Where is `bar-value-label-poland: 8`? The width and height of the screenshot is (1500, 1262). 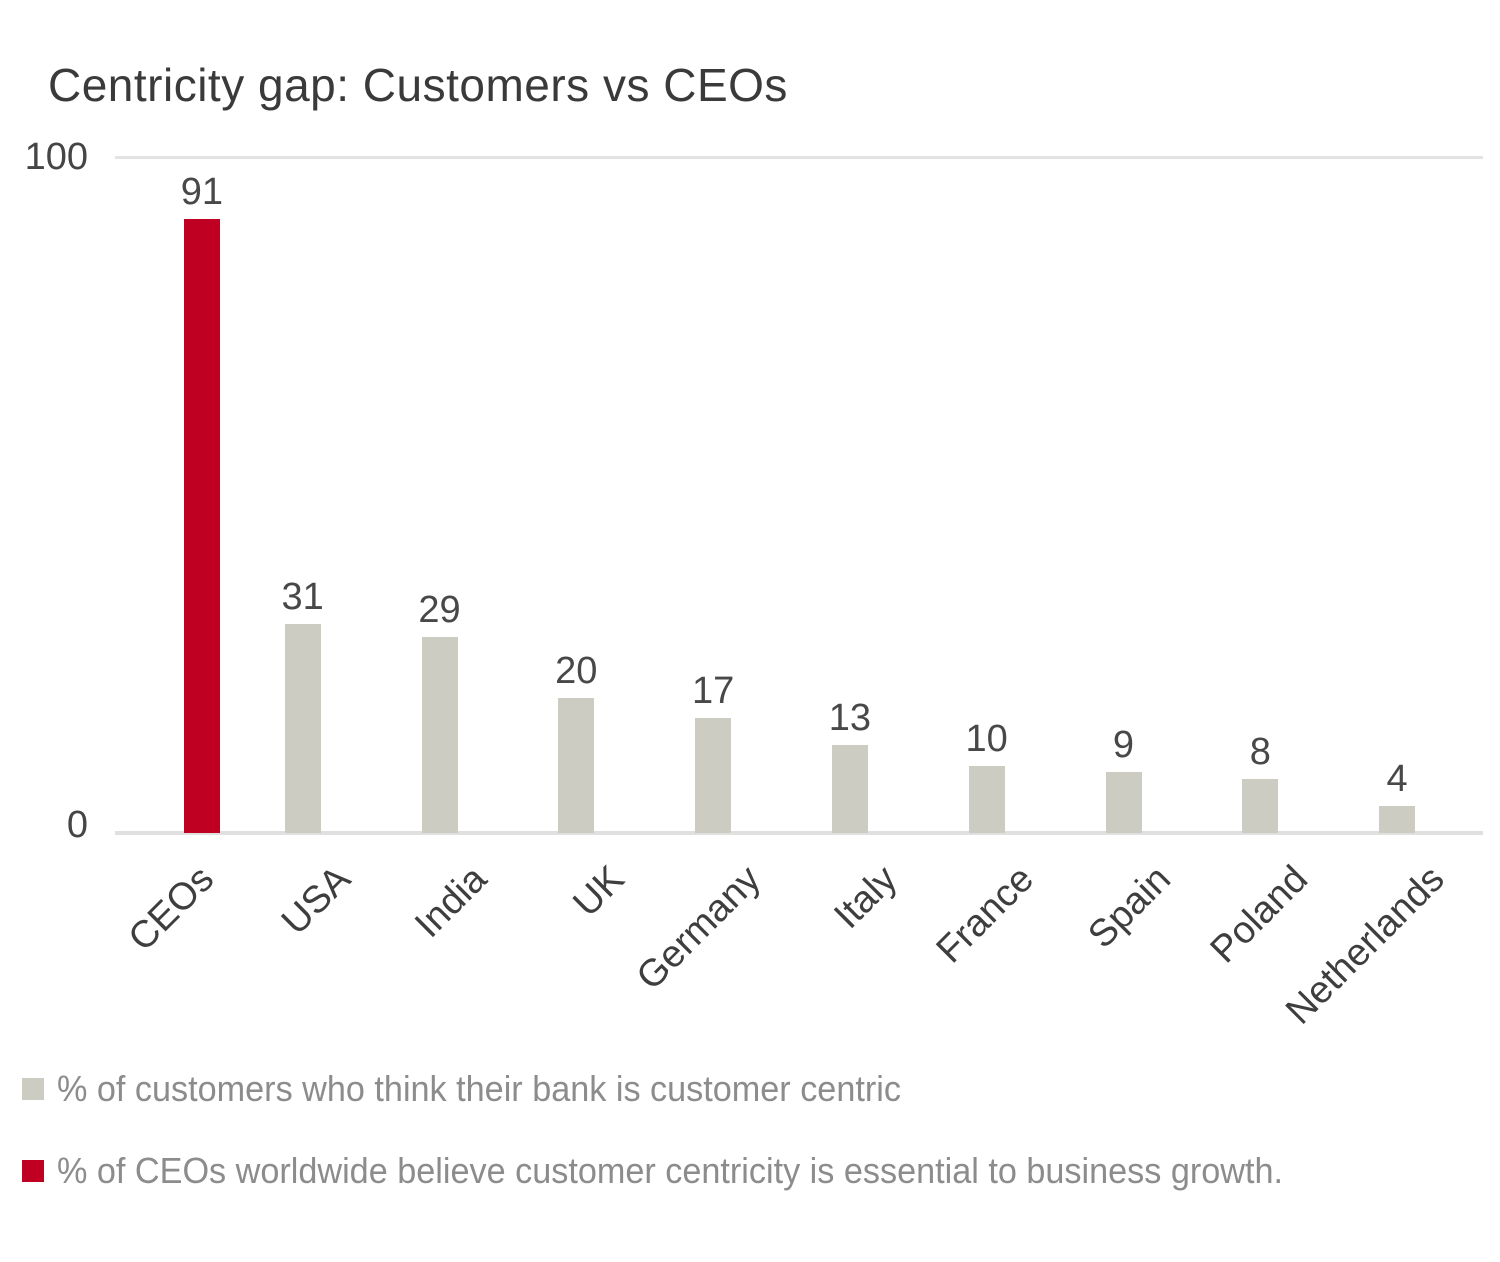
bar-value-label-poland: 8 is located at coordinates (1260, 752).